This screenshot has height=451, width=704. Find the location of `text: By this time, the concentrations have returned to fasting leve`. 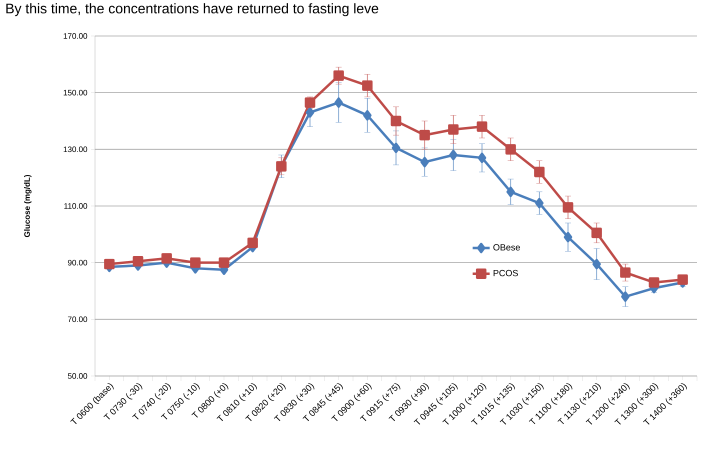

text: By this time, the concentrations have returned to fasting leve is located at coordinates (192, 9).